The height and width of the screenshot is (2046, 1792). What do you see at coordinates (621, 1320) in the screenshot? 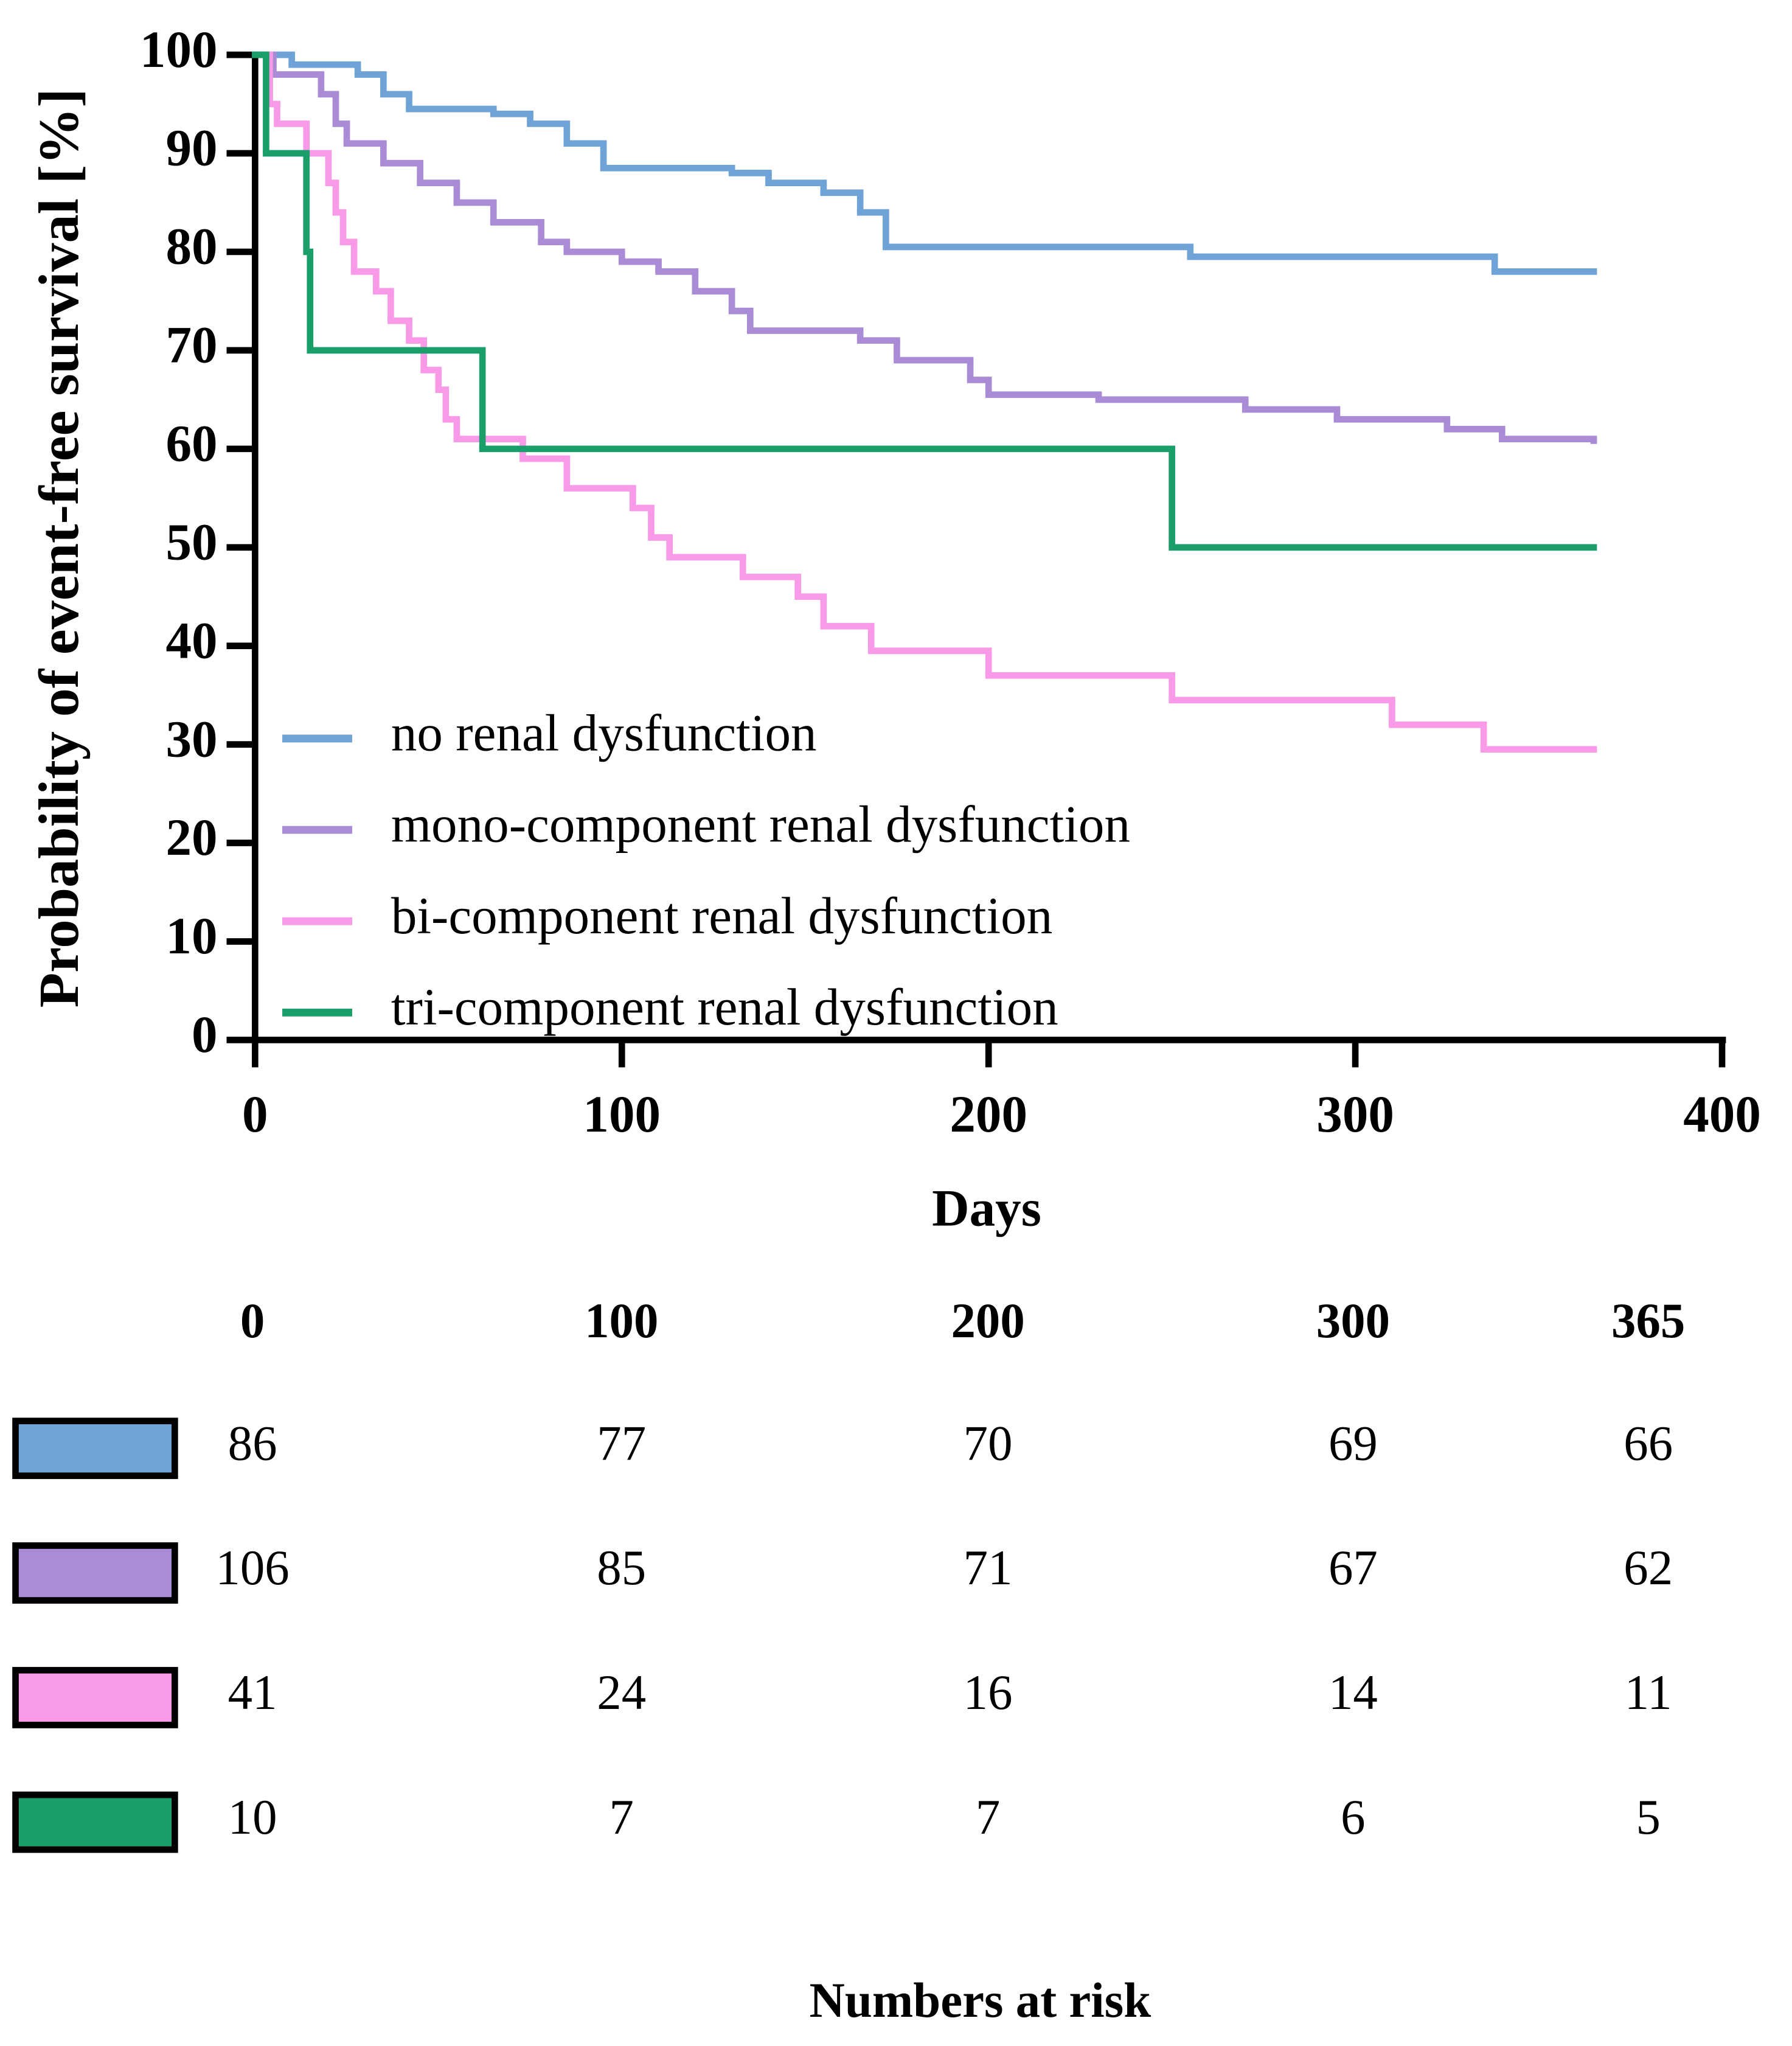
I see `risk-column-header: 100` at bounding box center [621, 1320].